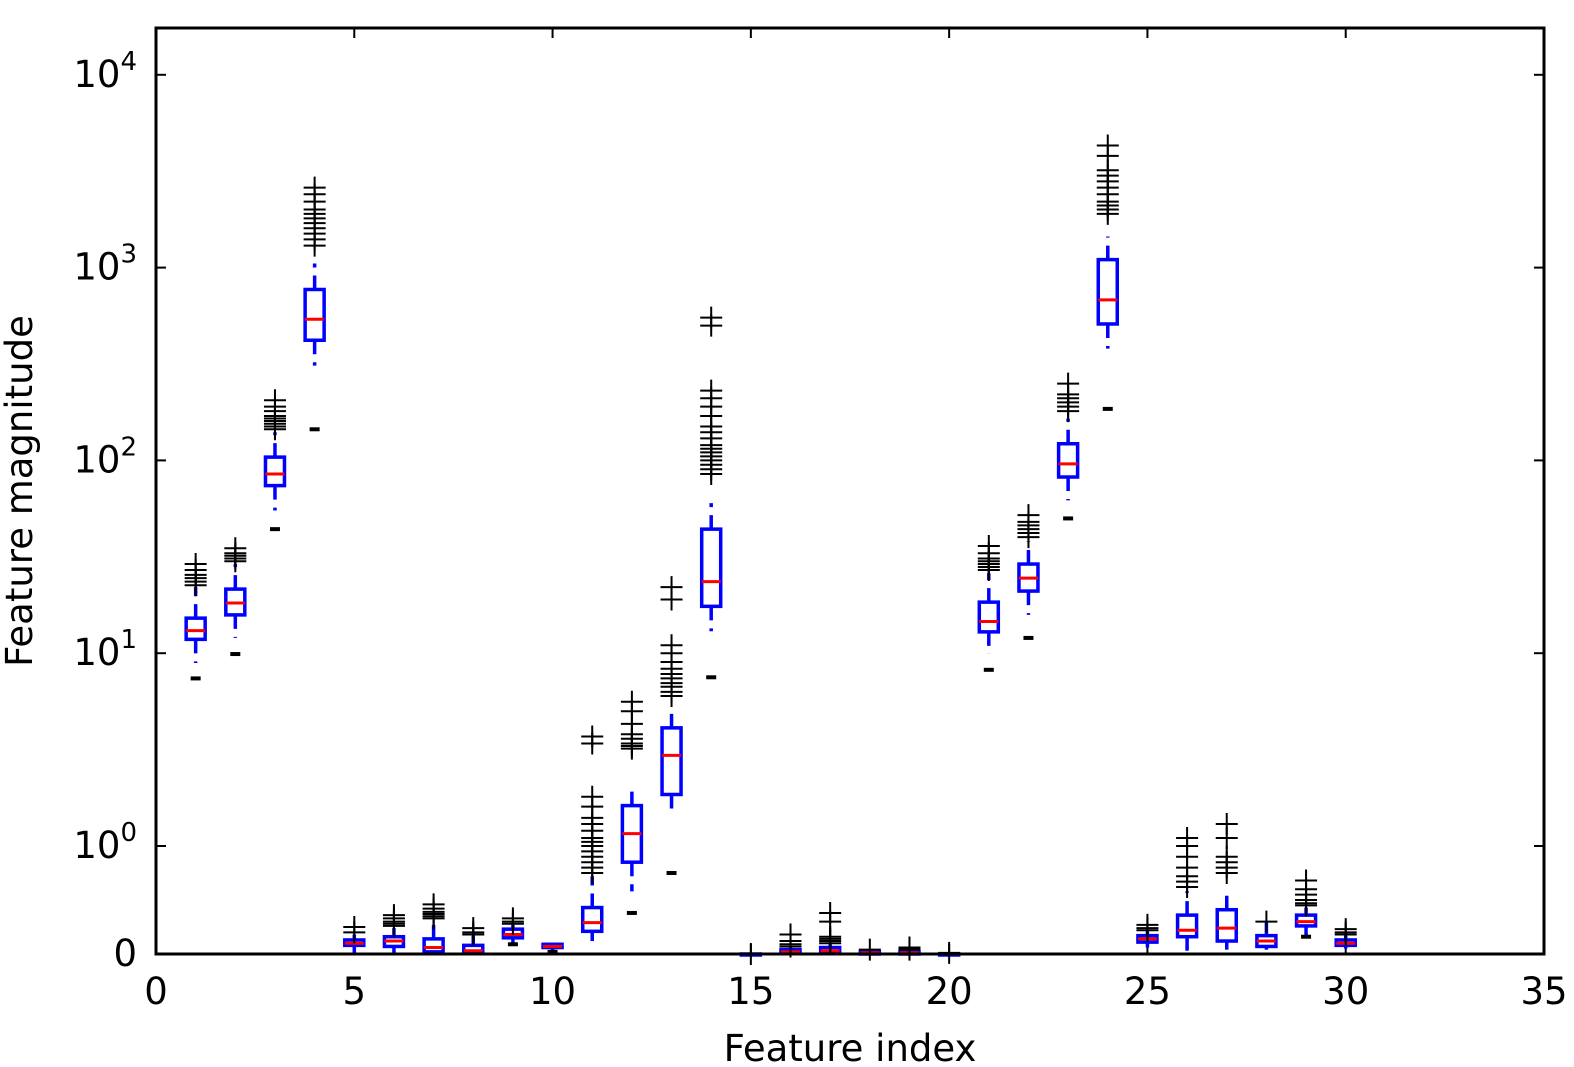 The width and height of the screenshot is (1574, 1067). I want to click on y-axis-label: Feature magnitude, so click(20, 491).